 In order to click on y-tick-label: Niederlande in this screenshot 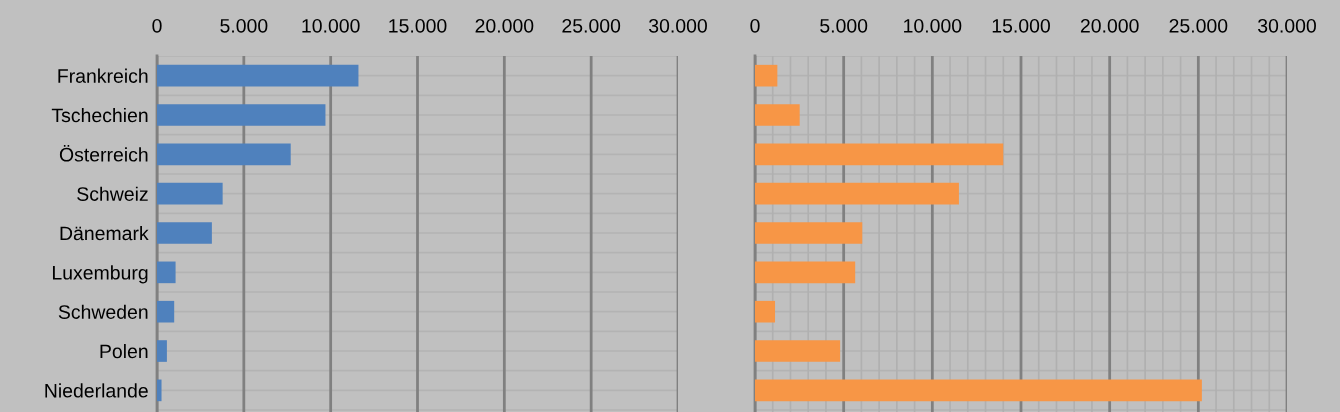, I will do `click(96, 390)`.